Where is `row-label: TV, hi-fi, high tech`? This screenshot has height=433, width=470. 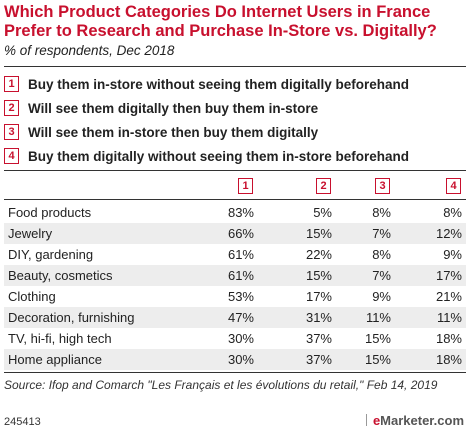 row-label: TV, hi-fi, high tech is located at coordinates (60, 338).